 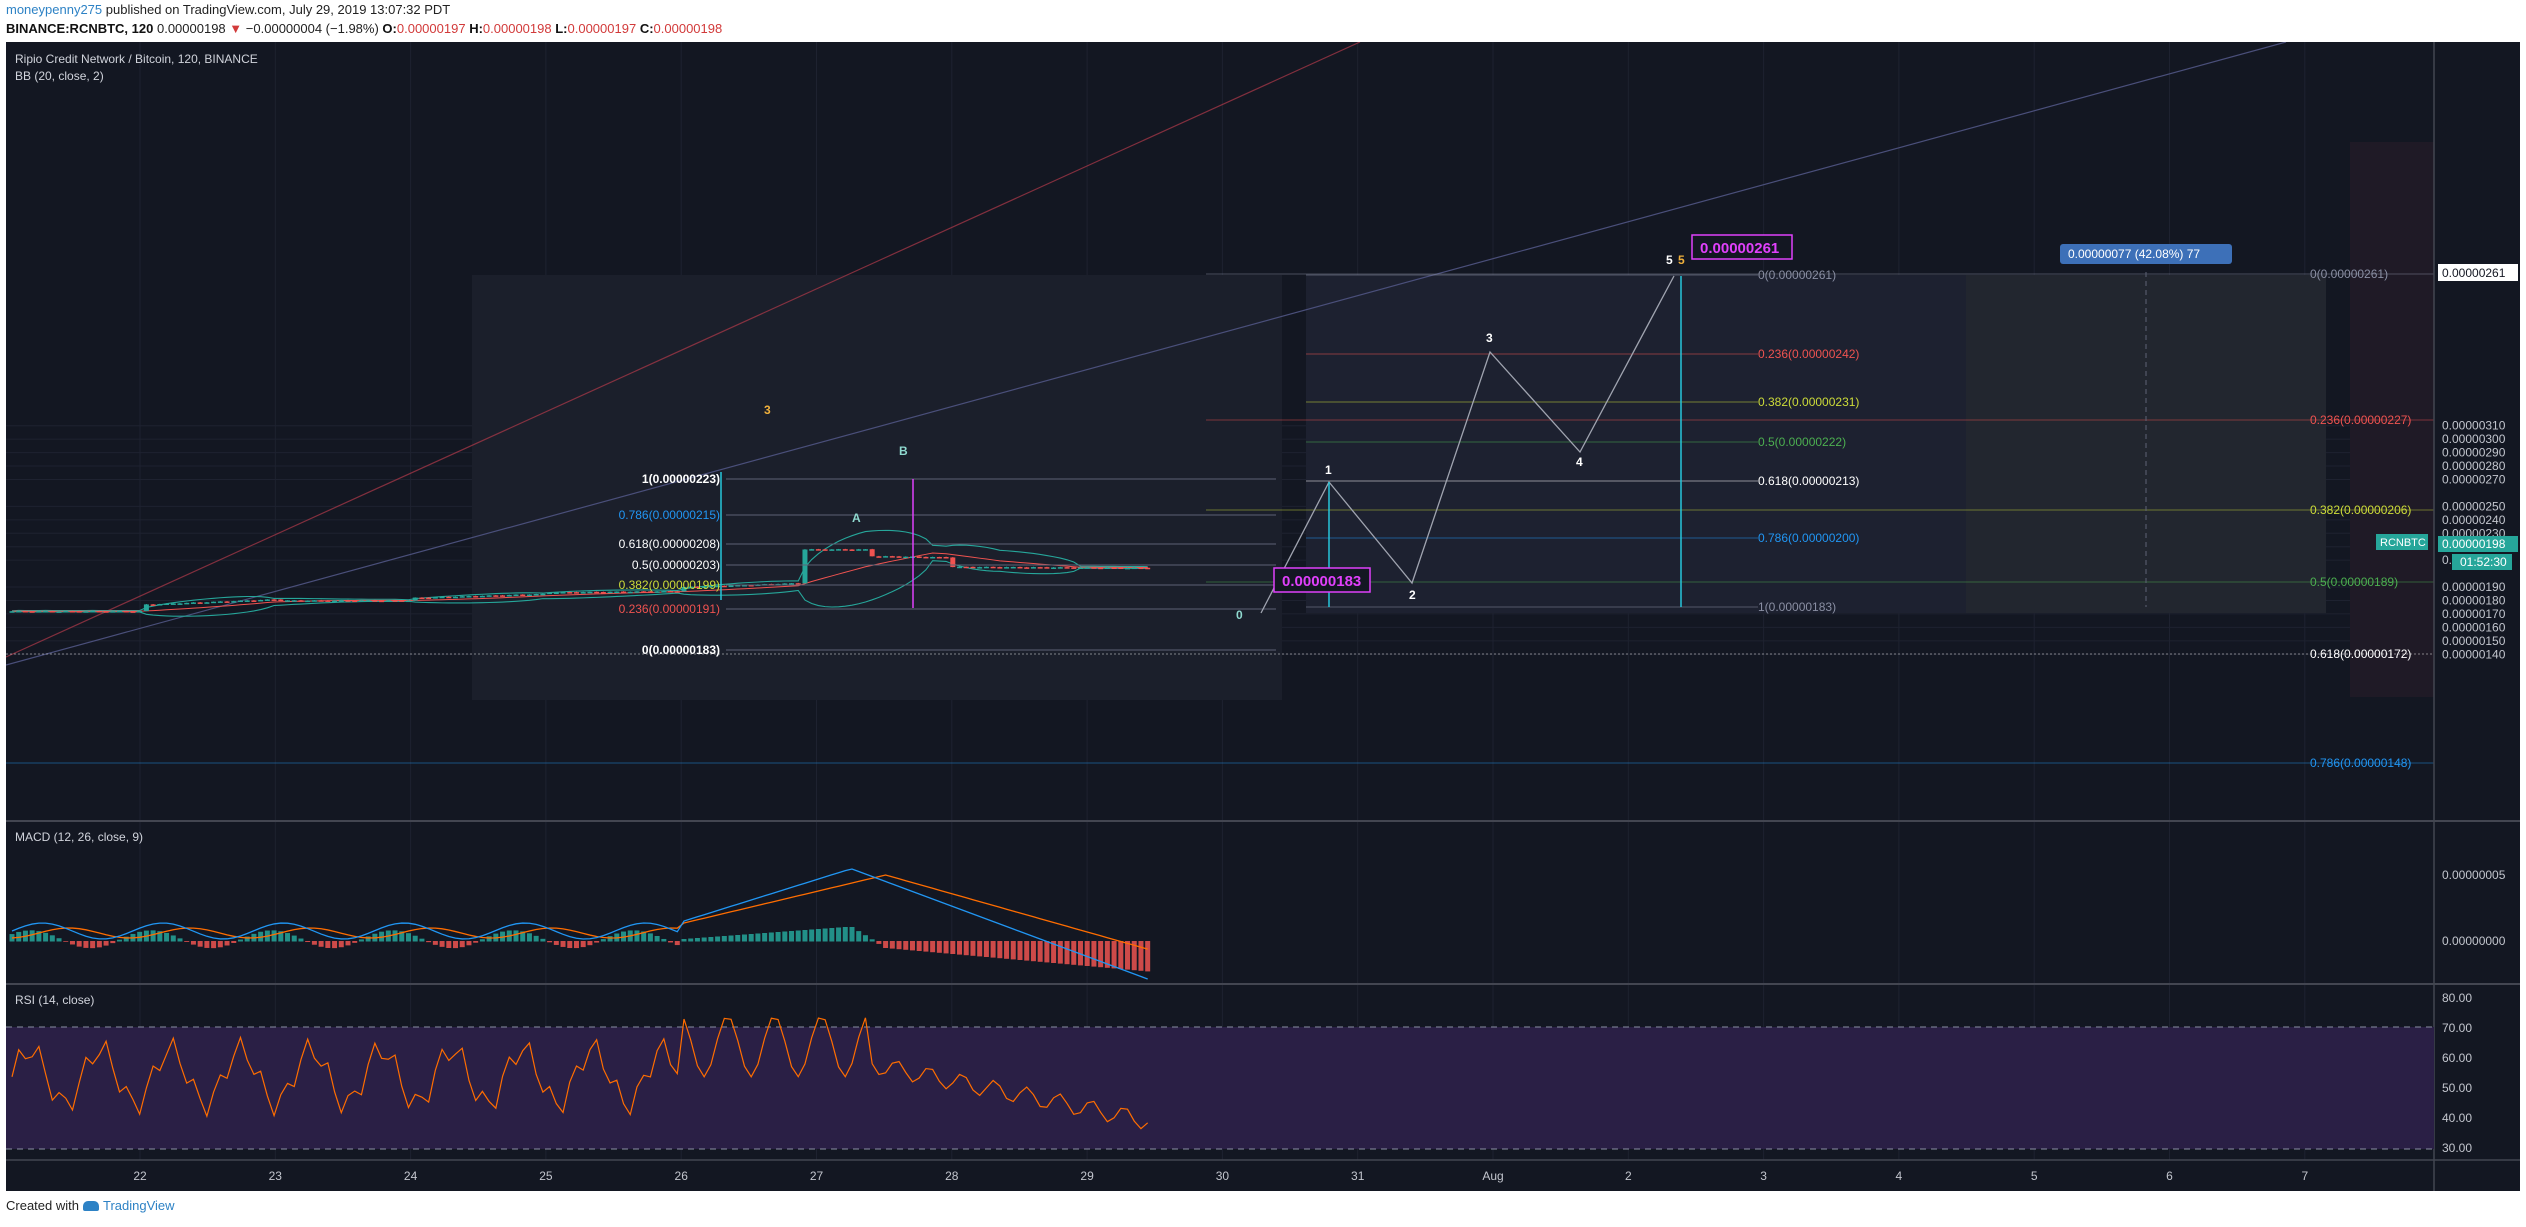 I want to click on symbol-badge-text: RCNBTC, so click(x=2403, y=543).